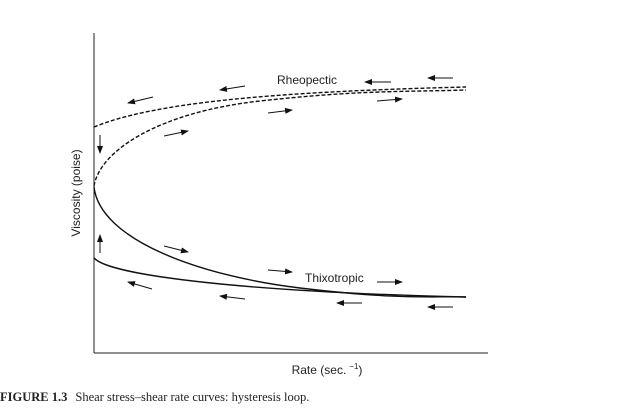 The image size is (642, 410). What do you see at coordinates (280, 138) in the screenshot?
I see `rheopectic-lower-curve` at bounding box center [280, 138].